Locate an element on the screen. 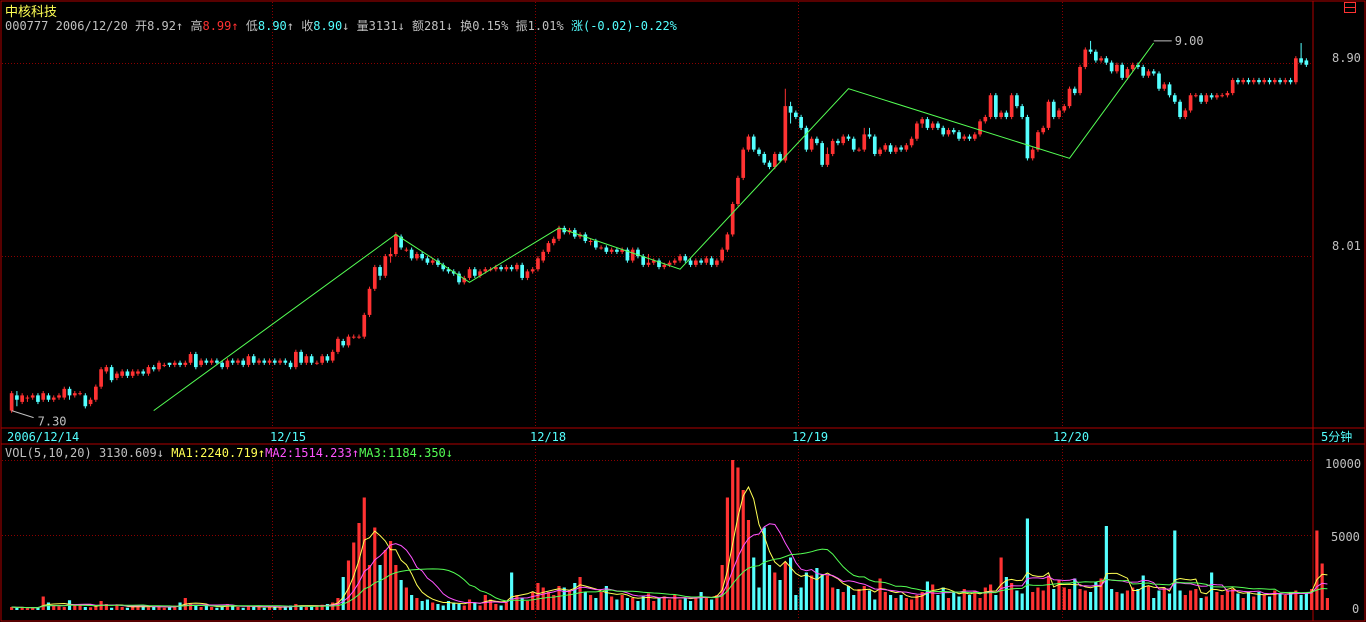 This screenshot has width=1366, height=622. volume-tick-label: 10000 is located at coordinates (1343, 464).